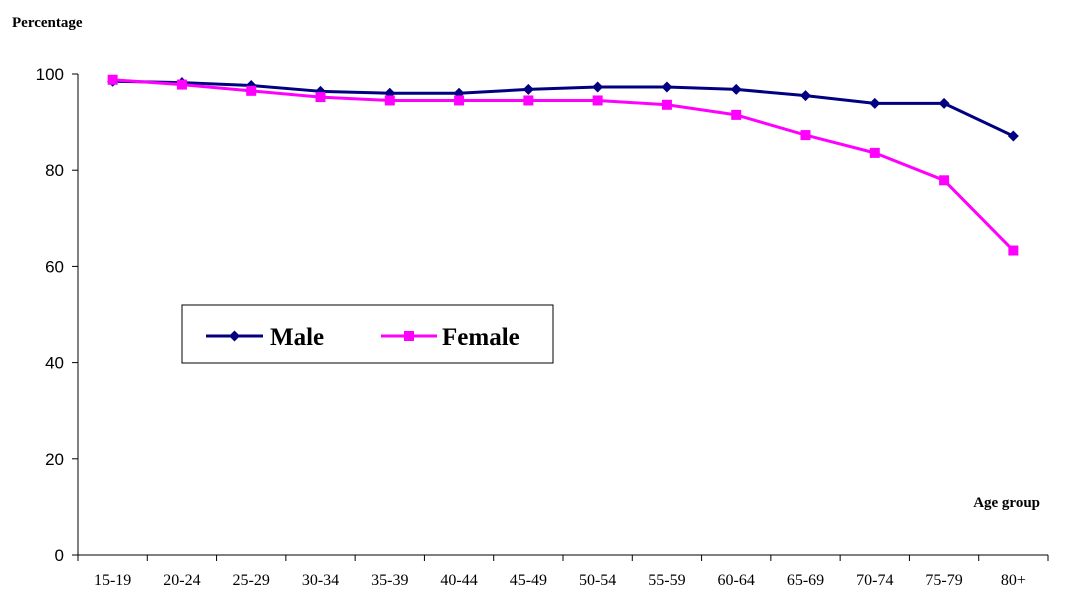 The image size is (1069, 596). Describe the element at coordinates (1013, 580) in the screenshot. I see `x-tick-label: 80+` at that location.